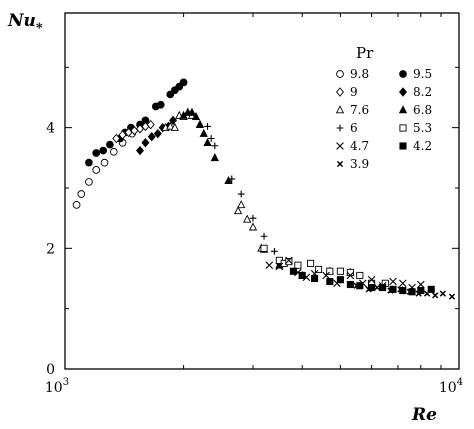 The image size is (474, 429). What do you see at coordinates (359, 110) in the screenshot?
I see `legend-label: 7.6` at bounding box center [359, 110].